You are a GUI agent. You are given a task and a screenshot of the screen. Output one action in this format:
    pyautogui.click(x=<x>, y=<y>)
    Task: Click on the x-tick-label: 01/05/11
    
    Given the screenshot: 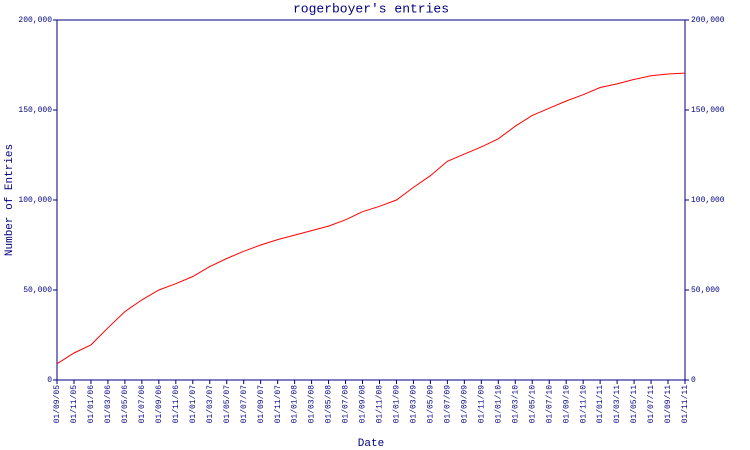 What is the action you would take?
    pyautogui.click(x=634, y=404)
    